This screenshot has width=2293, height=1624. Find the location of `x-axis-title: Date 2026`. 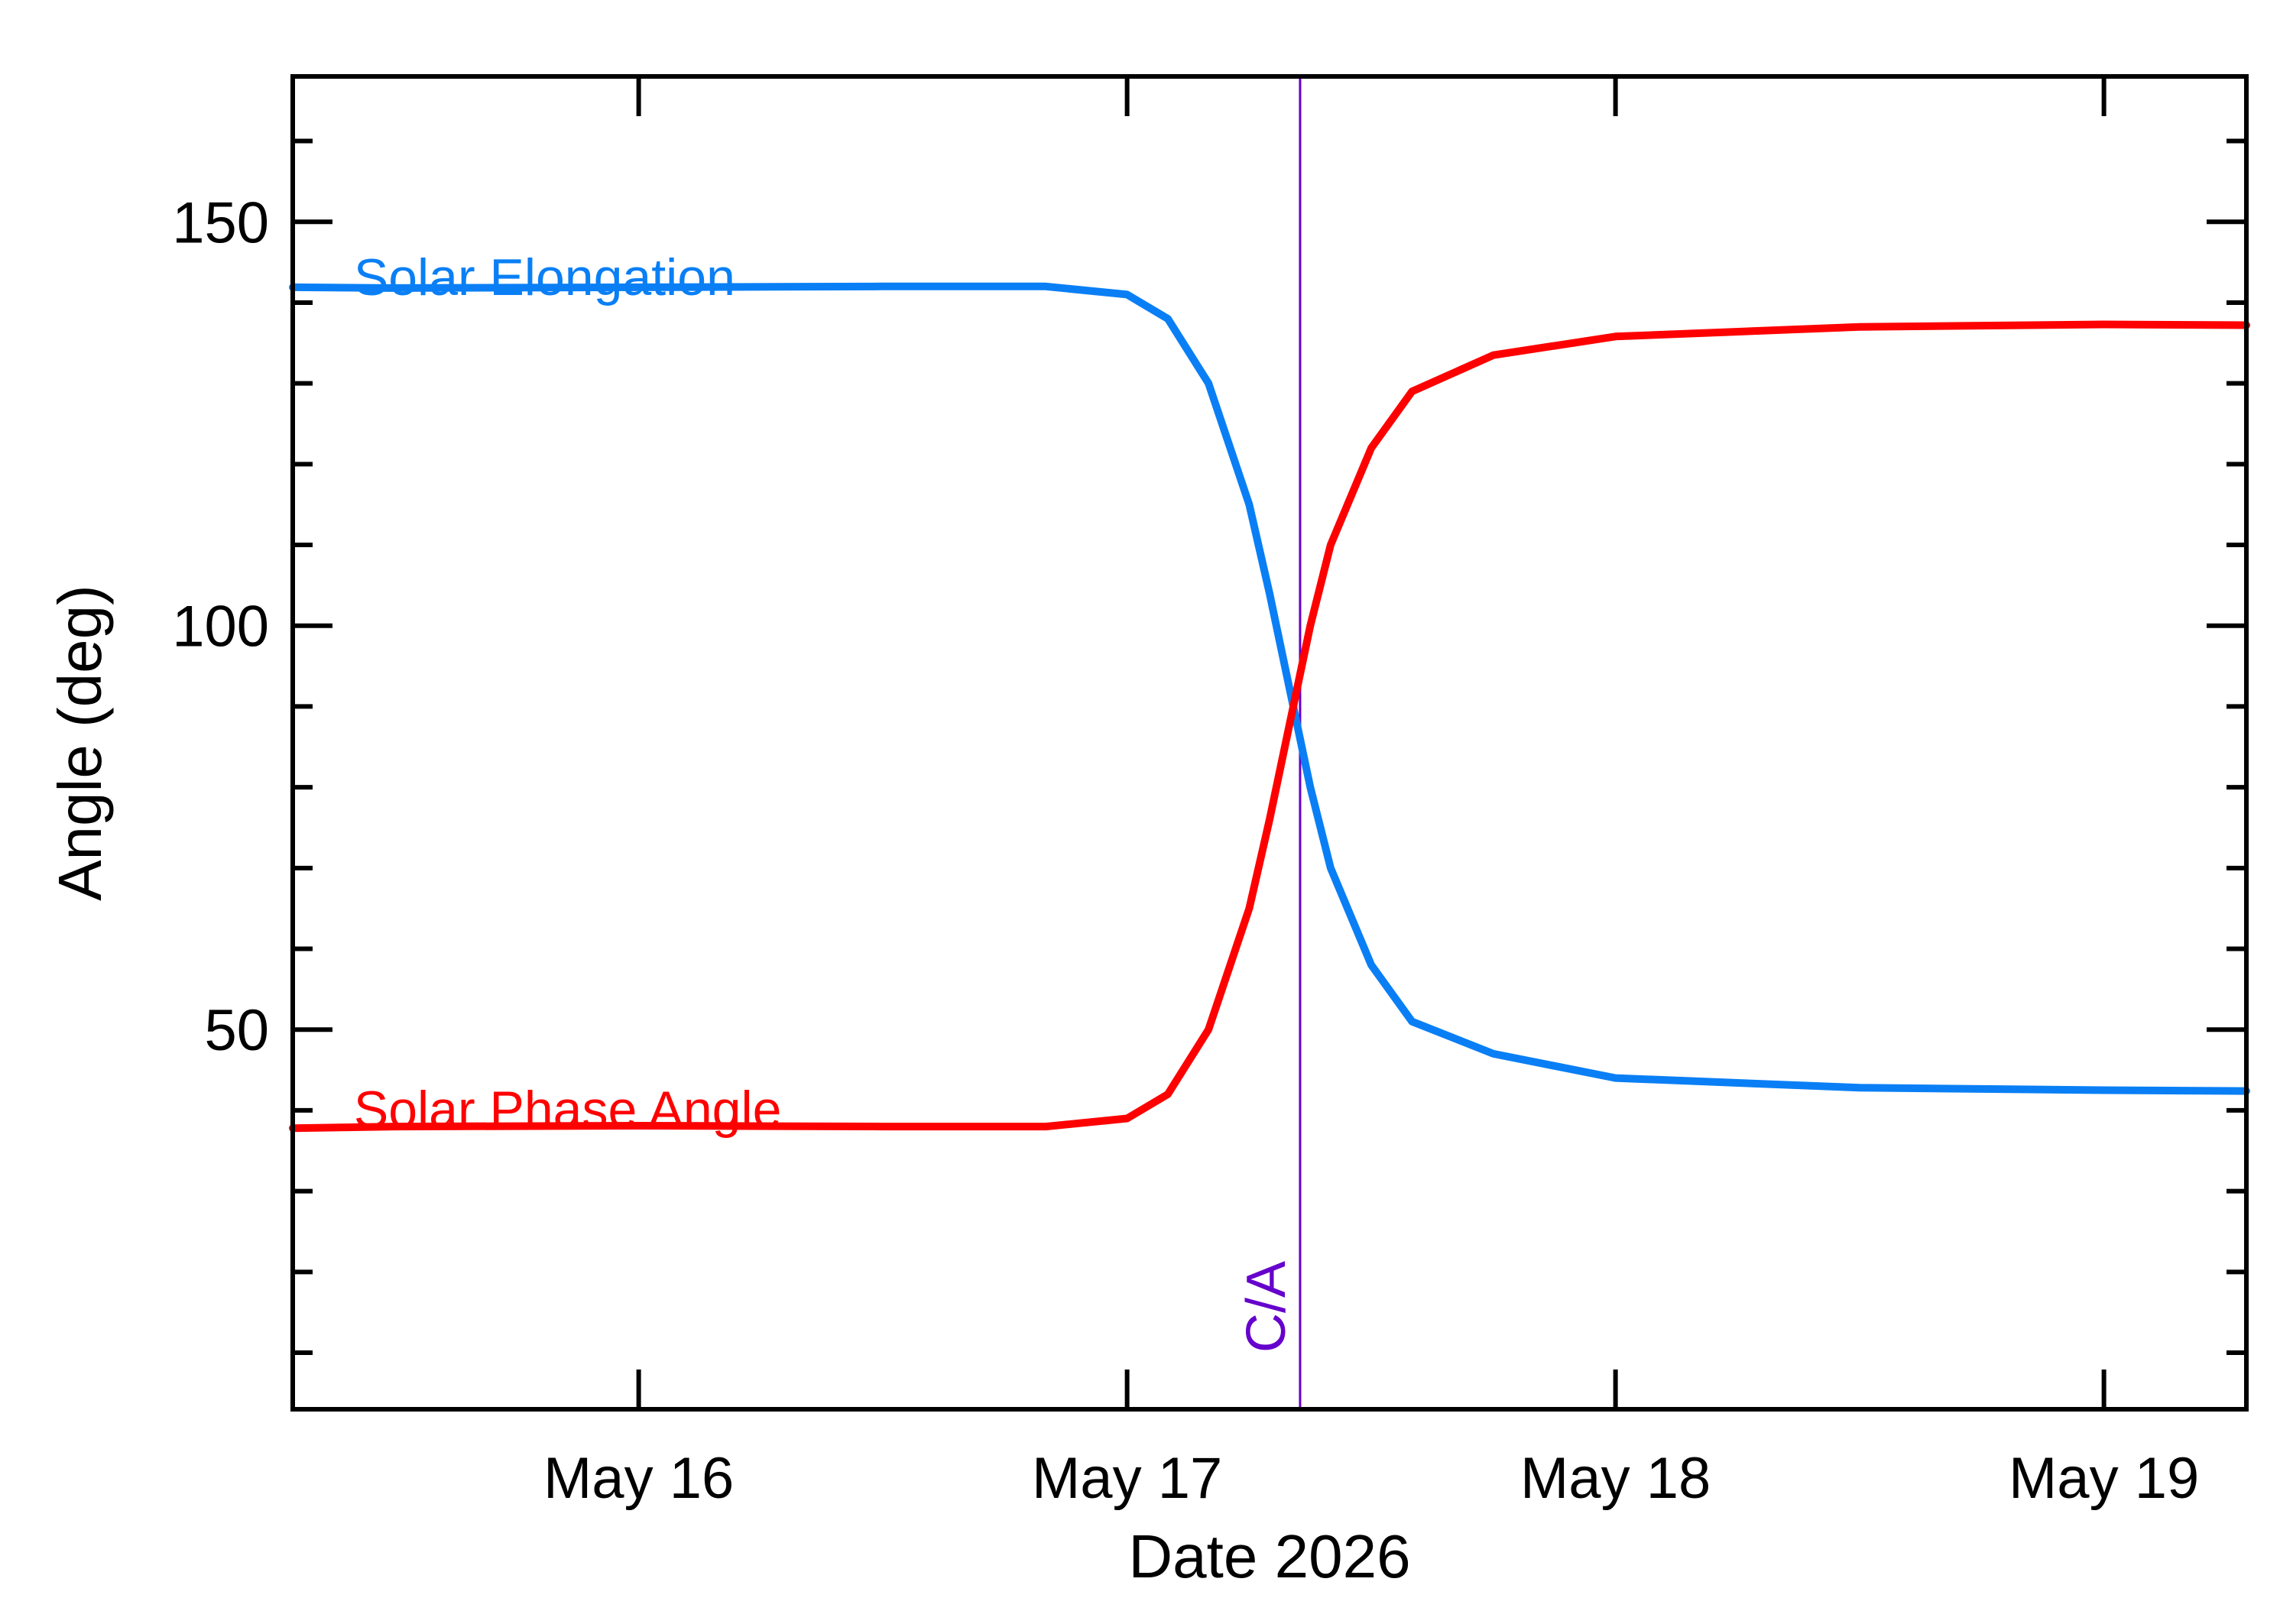

x-axis-title: Date 2026 is located at coordinates (1269, 1556).